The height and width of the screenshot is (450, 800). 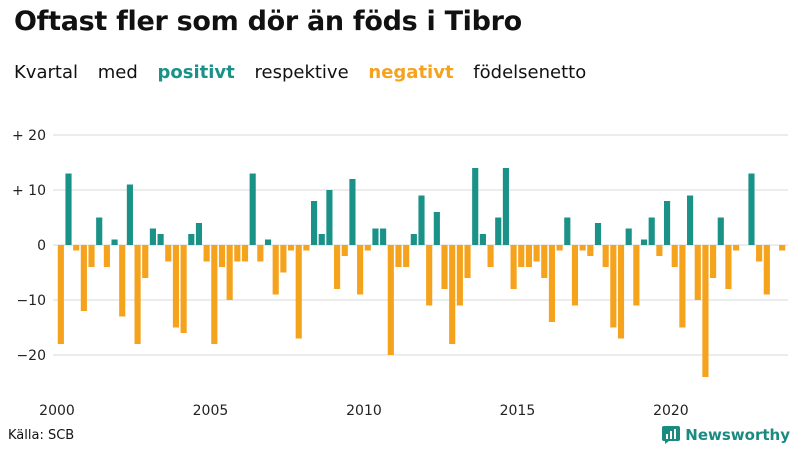 What do you see at coordinates (671, 435) in the screenshot?
I see `newsworthy-logo-icon` at bounding box center [671, 435].